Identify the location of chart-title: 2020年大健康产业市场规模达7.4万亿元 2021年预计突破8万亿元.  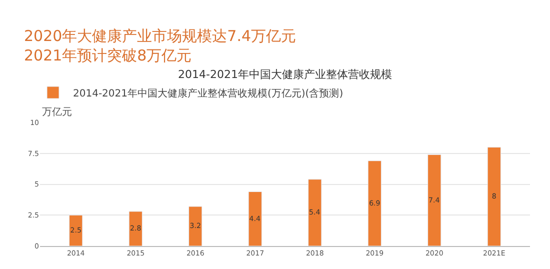
(160, 45).